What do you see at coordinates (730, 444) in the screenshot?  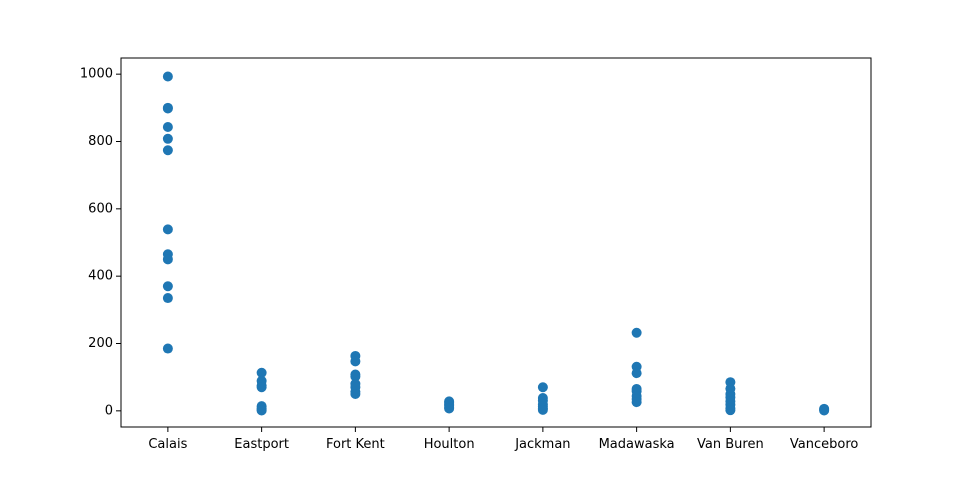 I see `x-tick-label: Van Buren` at bounding box center [730, 444].